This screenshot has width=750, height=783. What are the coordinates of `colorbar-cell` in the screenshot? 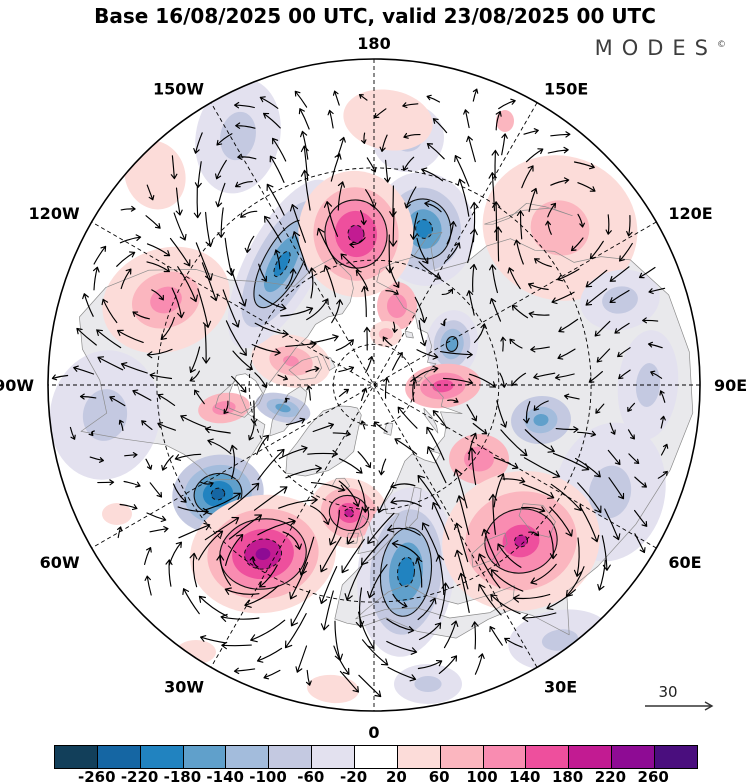 It's located at (548, 757).